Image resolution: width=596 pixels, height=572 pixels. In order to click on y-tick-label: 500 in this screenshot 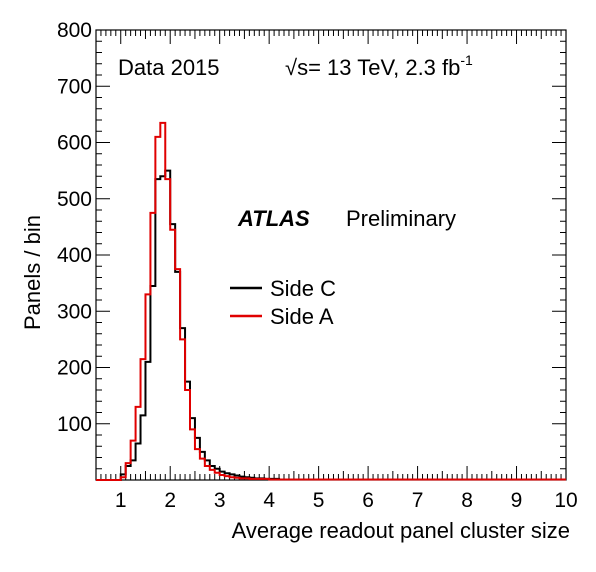, I will do `click(74, 199)`.